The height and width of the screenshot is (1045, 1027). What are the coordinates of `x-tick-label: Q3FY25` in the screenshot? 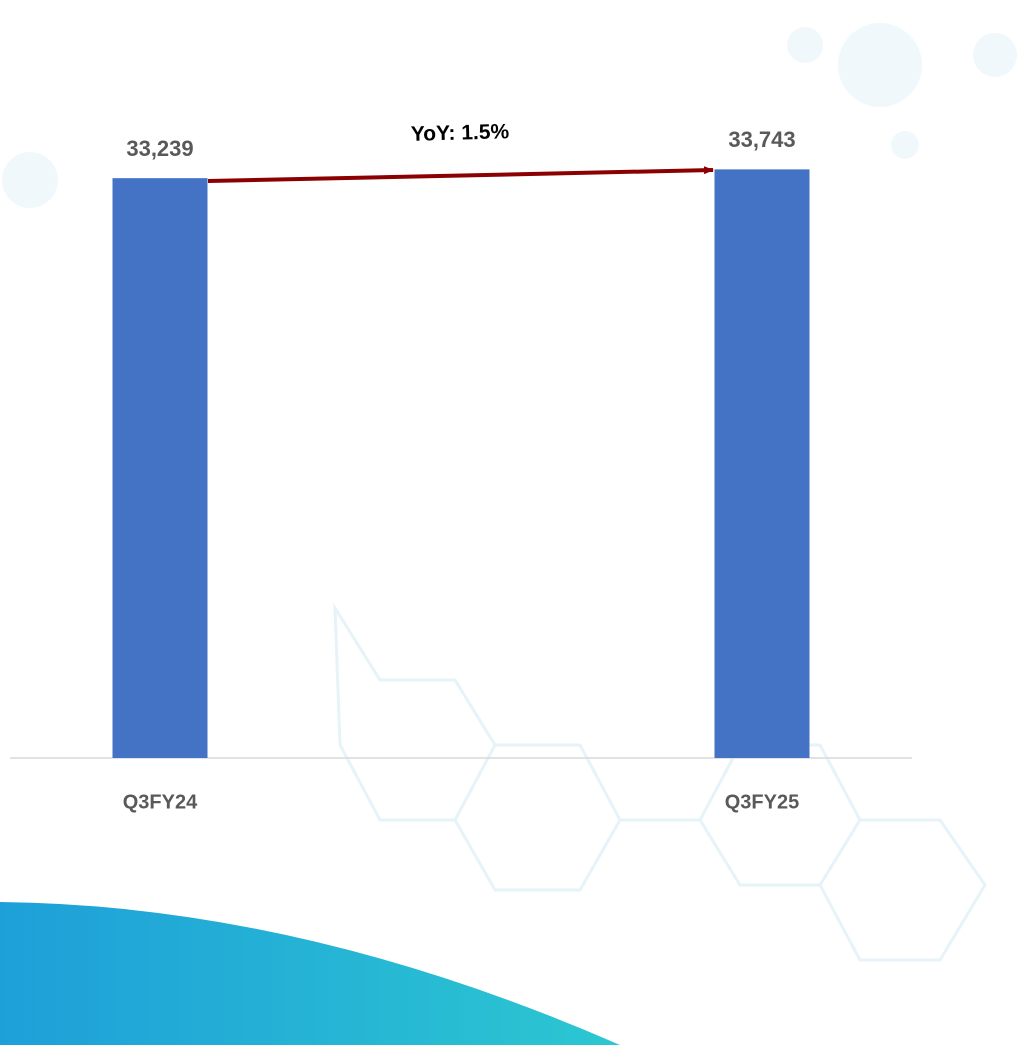 It's located at (762, 802).